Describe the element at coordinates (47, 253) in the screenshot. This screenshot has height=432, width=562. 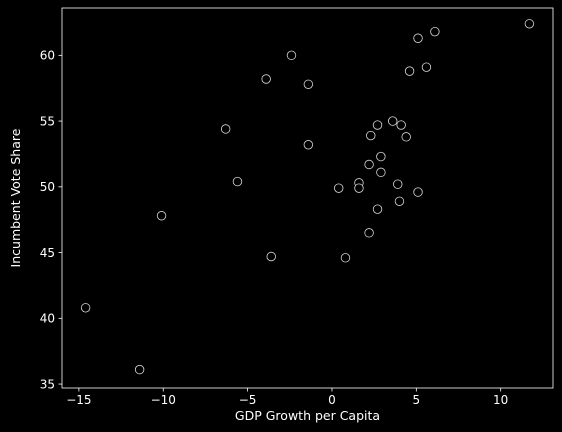
I see `y-tick-label: 45` at that location.